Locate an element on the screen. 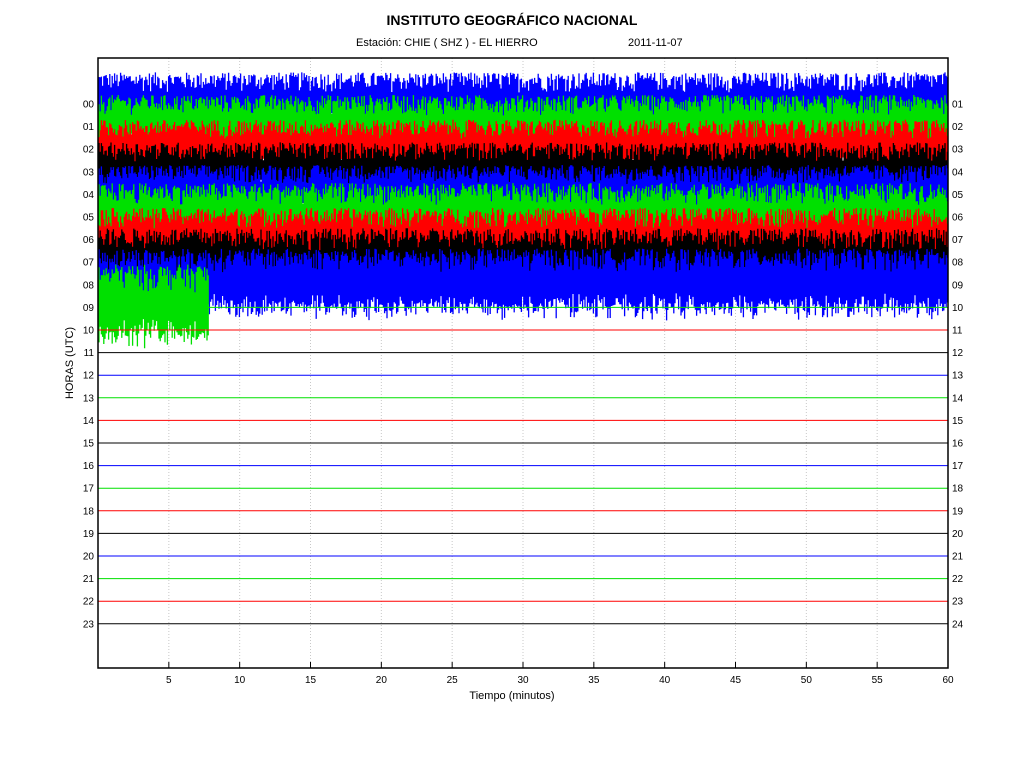 The image size is (1024, 767). x-tick-label: 15 is located at coordinates (311, 680).